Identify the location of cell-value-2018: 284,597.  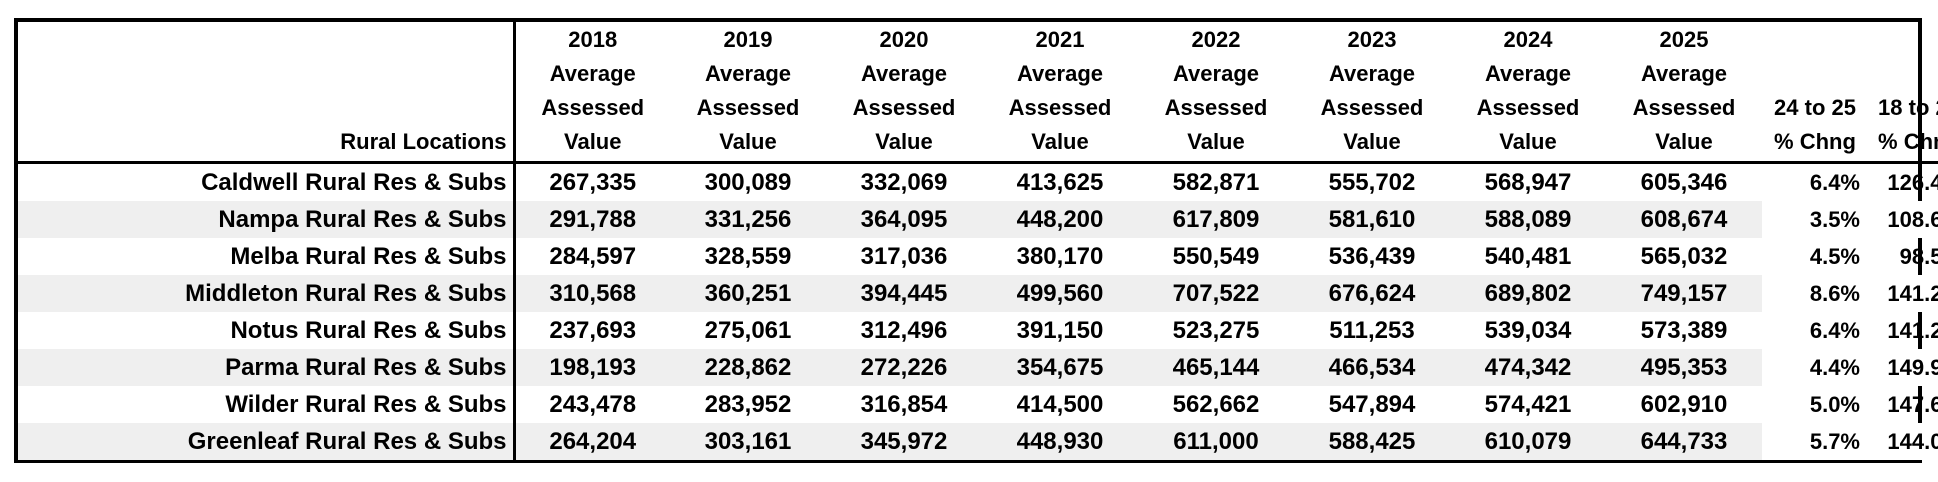
(593, 256).